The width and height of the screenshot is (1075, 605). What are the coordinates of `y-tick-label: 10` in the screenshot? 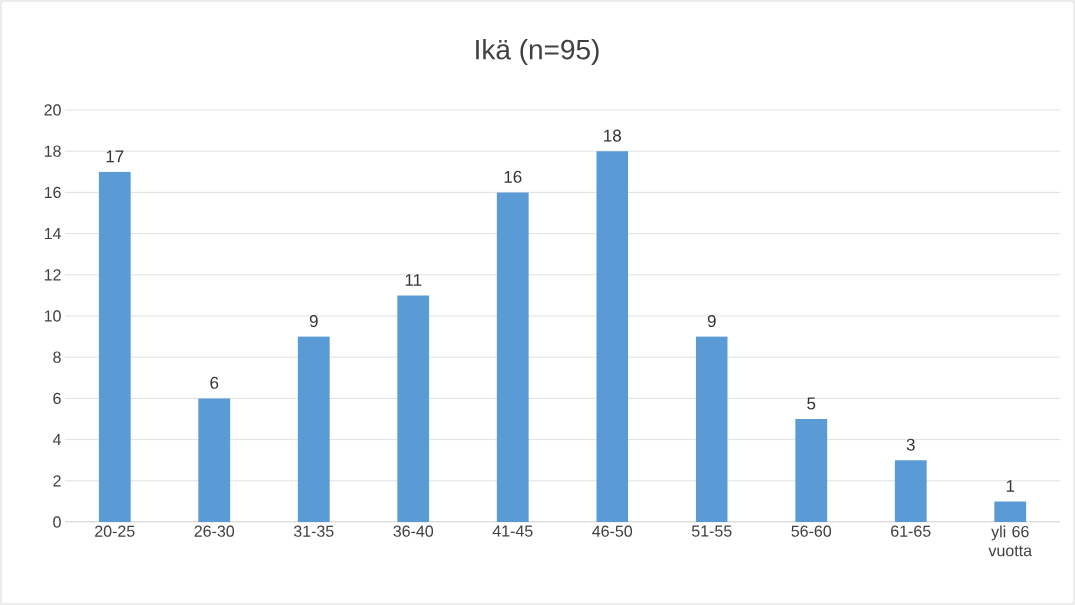 It's located at (52, 316).